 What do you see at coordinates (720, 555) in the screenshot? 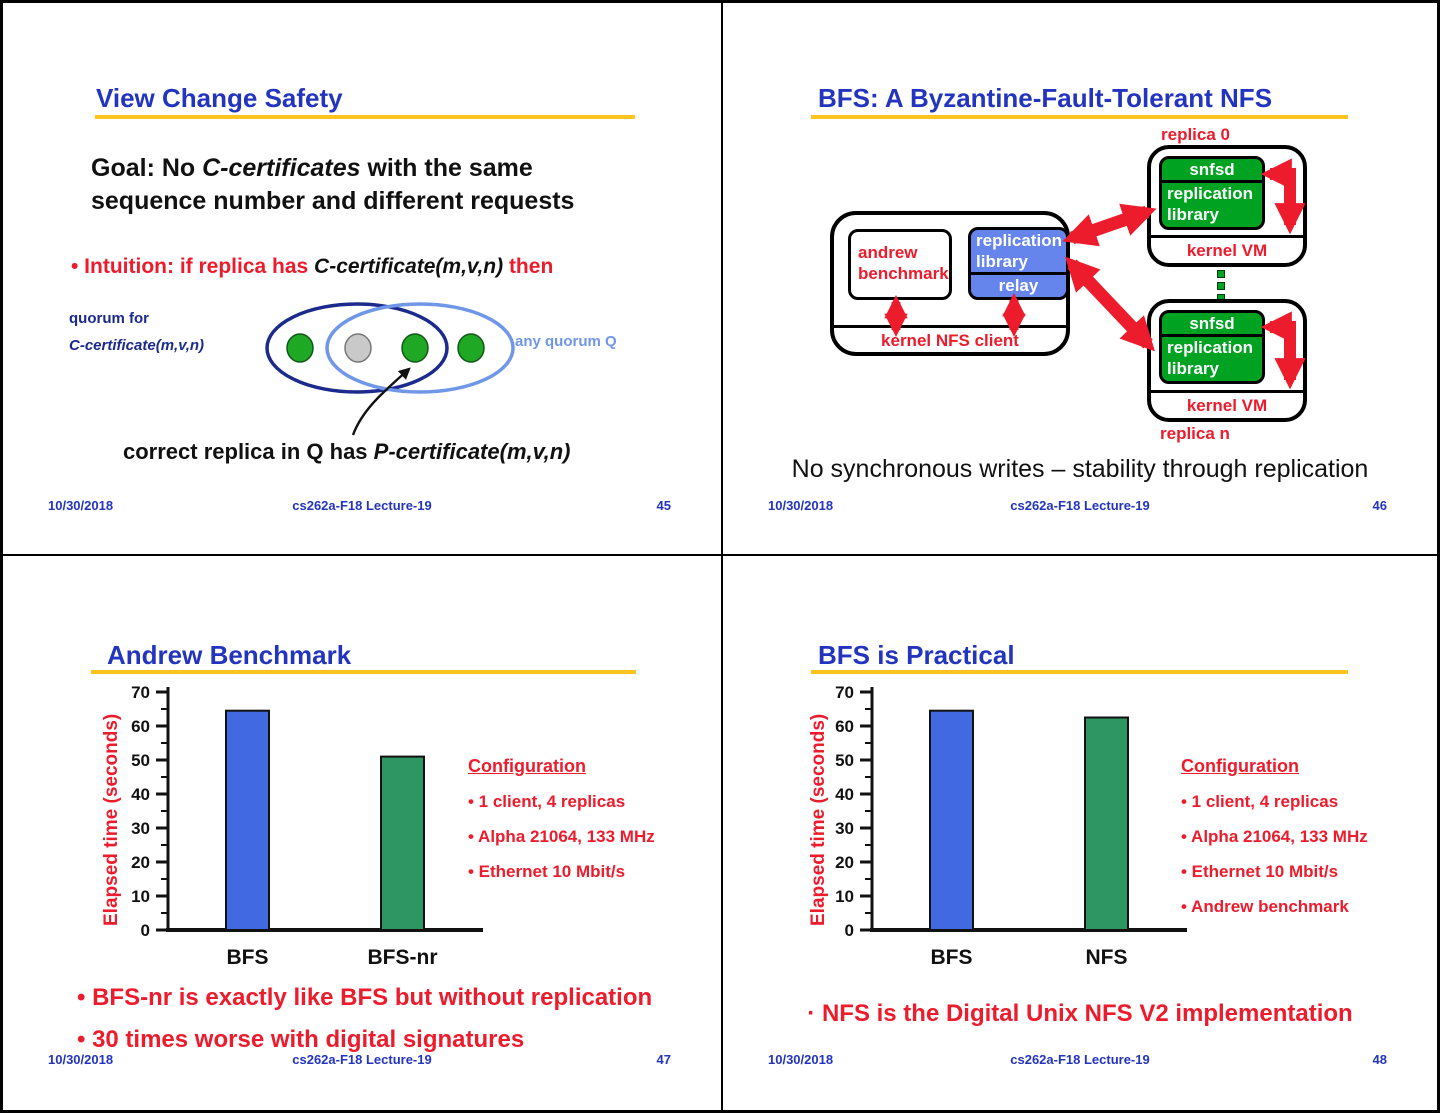
I see `grid-divider-horizontal` at bounding box center [720, 555].